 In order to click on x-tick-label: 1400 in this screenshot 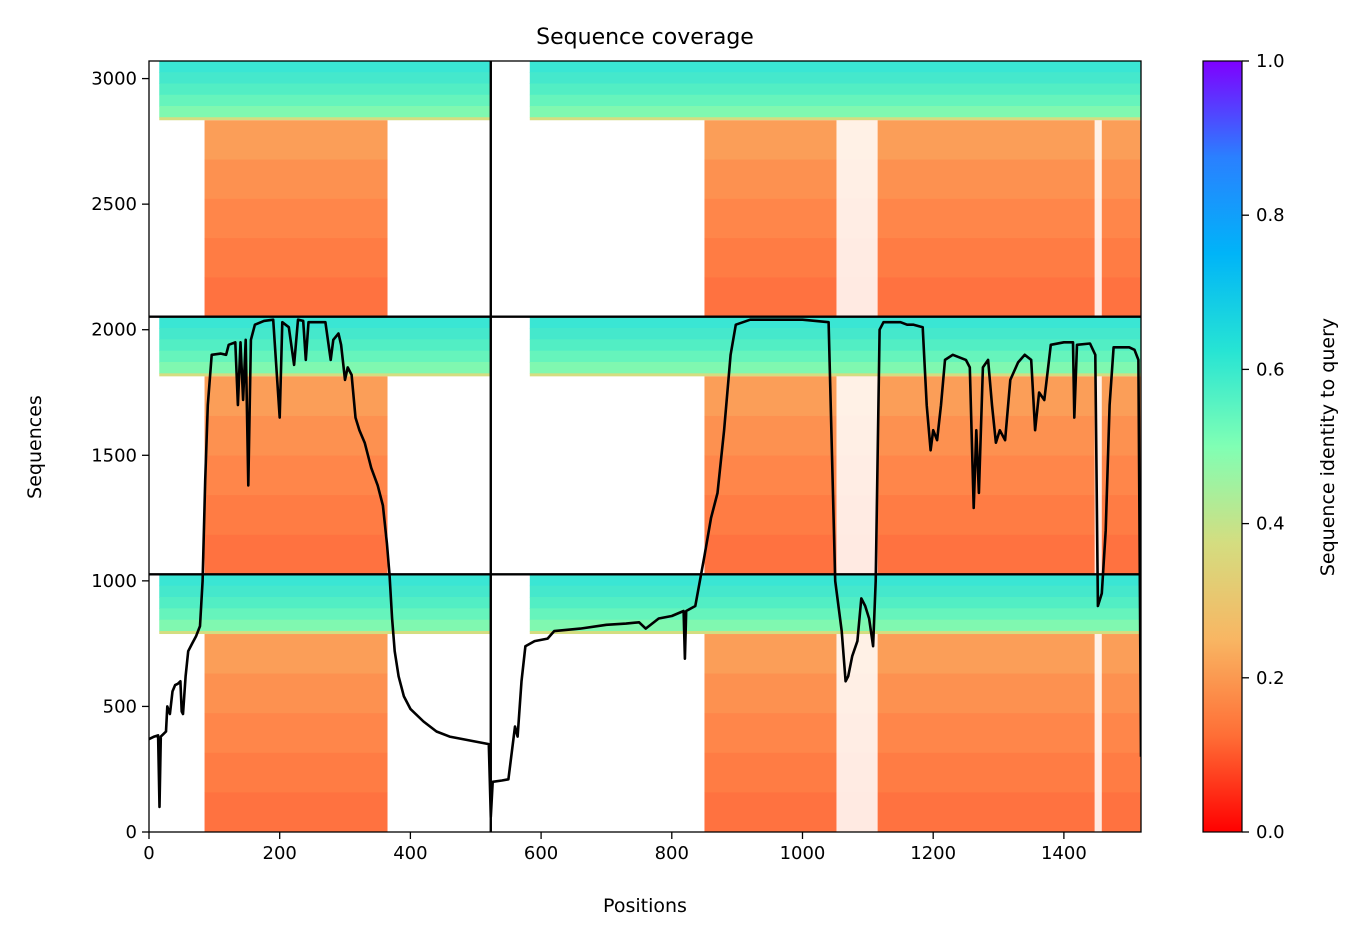, I will do `click(1064, 853)`.